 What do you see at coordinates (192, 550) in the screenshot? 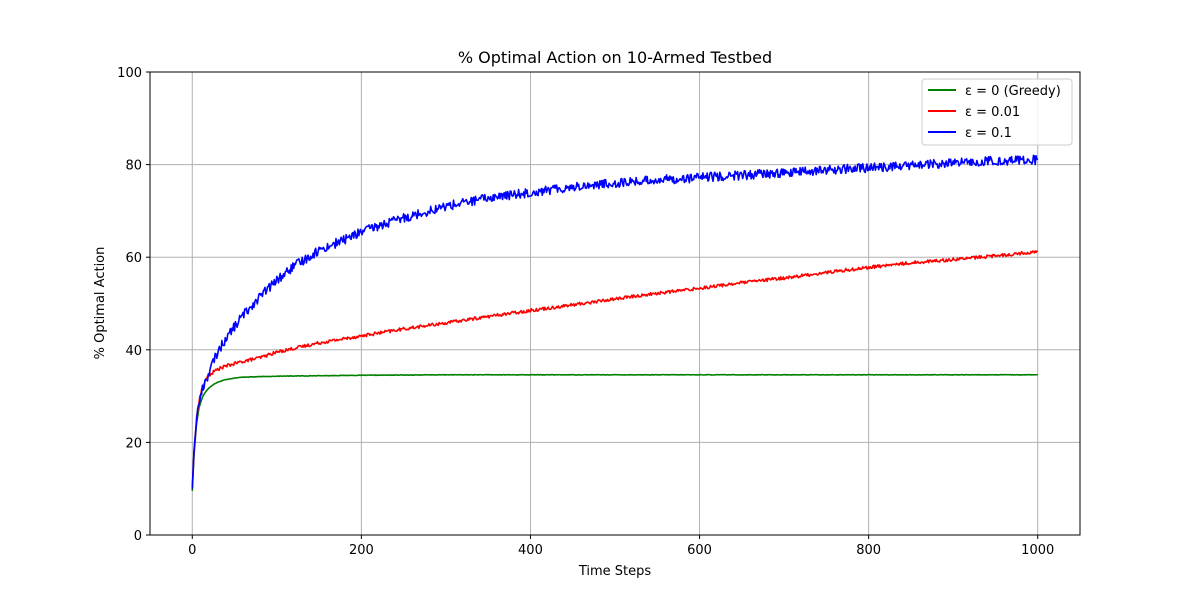
I see `x-tick-label: 0` at bounding box center [192, 550].